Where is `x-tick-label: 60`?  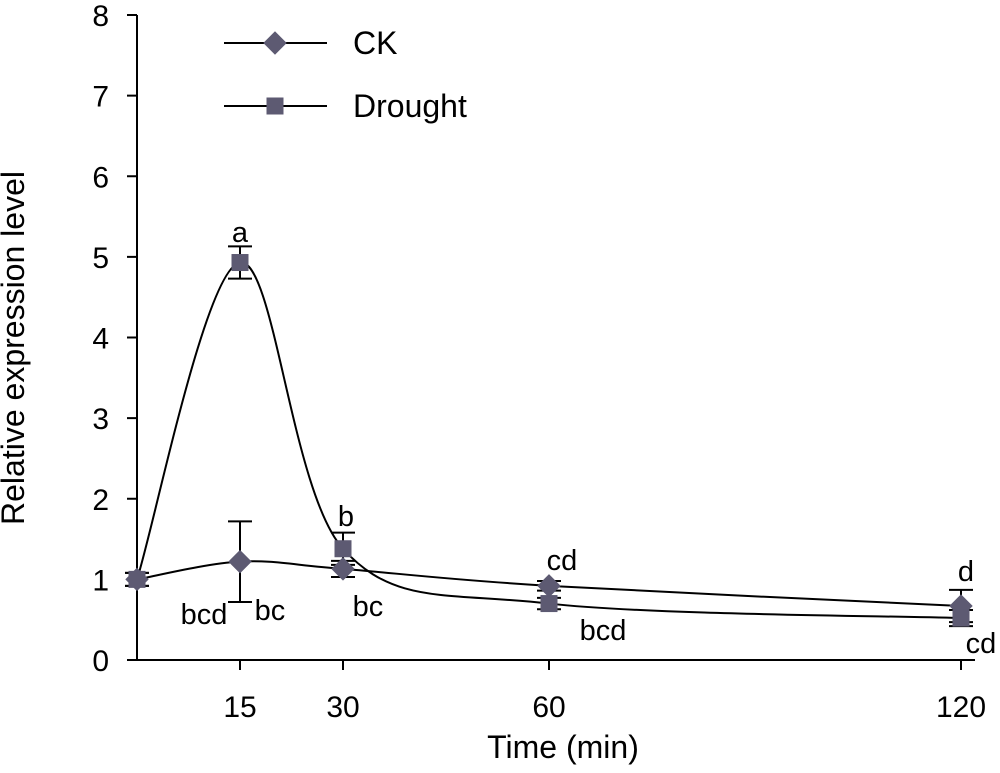
x-tick-label: 60 is located at coordinates (548, 707).